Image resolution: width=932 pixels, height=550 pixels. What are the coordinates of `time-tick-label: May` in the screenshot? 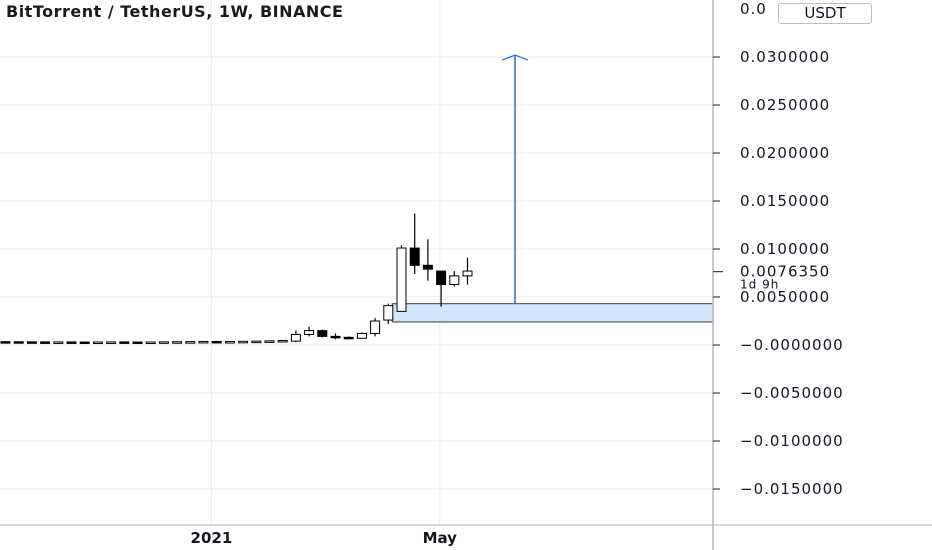 It's located at (440, 538).